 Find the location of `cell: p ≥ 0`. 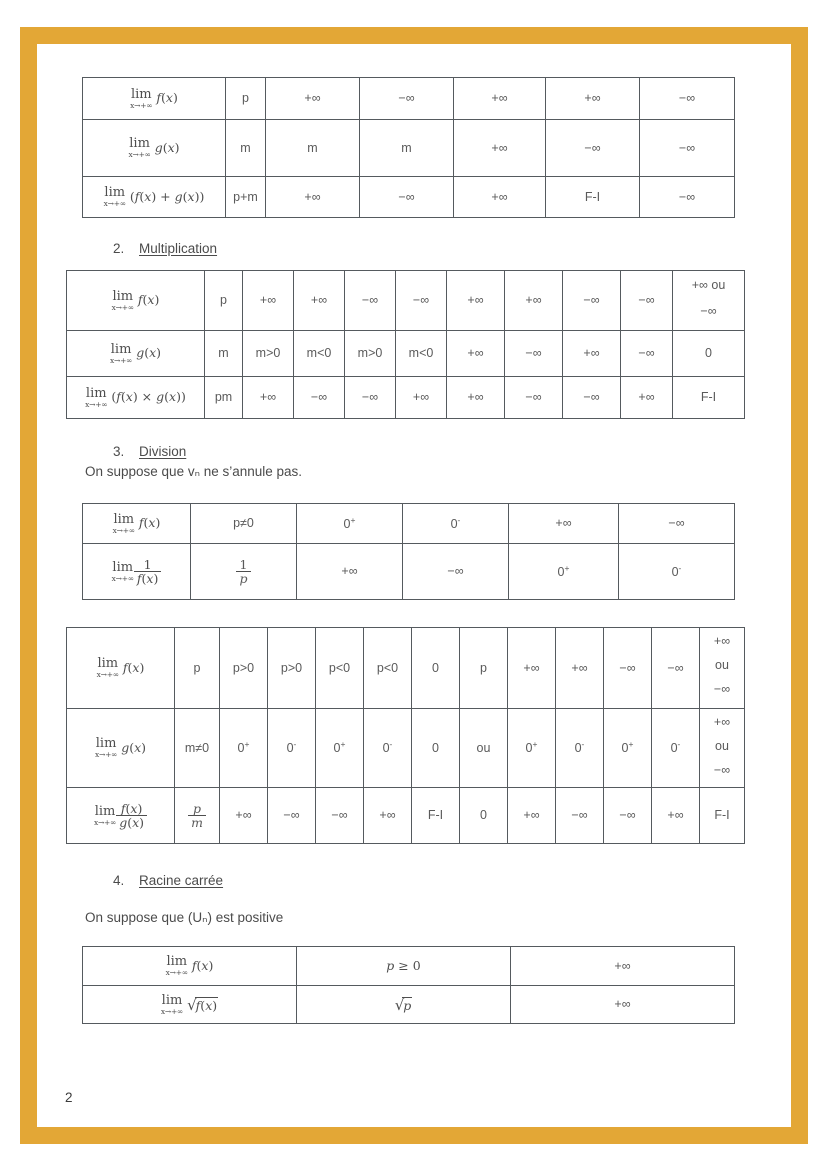

cell: p ≥ 0 is located at coordinates (403, 966).